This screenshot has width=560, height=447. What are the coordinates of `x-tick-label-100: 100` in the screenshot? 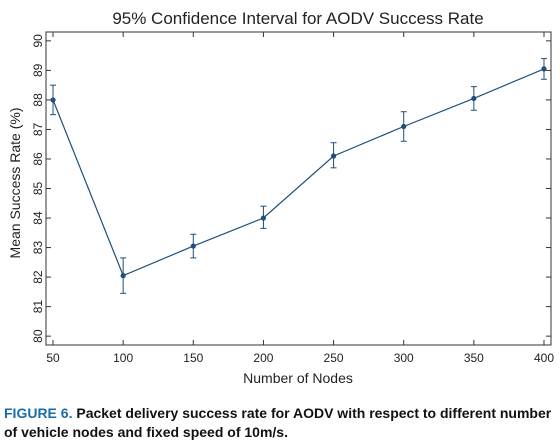 It's located at (123, 358).